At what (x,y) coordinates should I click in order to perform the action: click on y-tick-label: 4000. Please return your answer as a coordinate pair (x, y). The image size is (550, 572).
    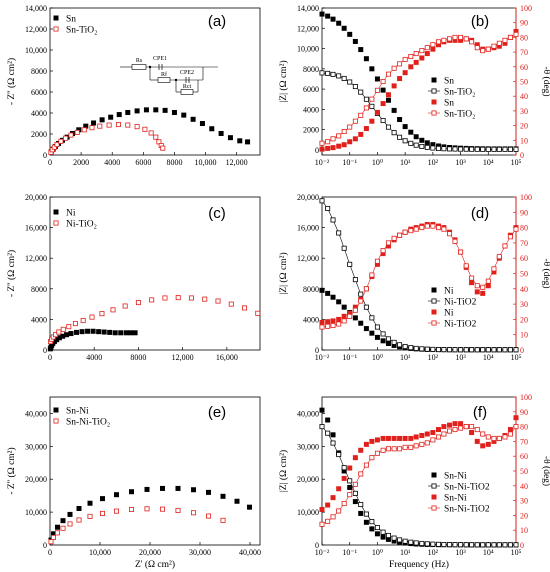
    Looking at the image, I should click on (39, 113).